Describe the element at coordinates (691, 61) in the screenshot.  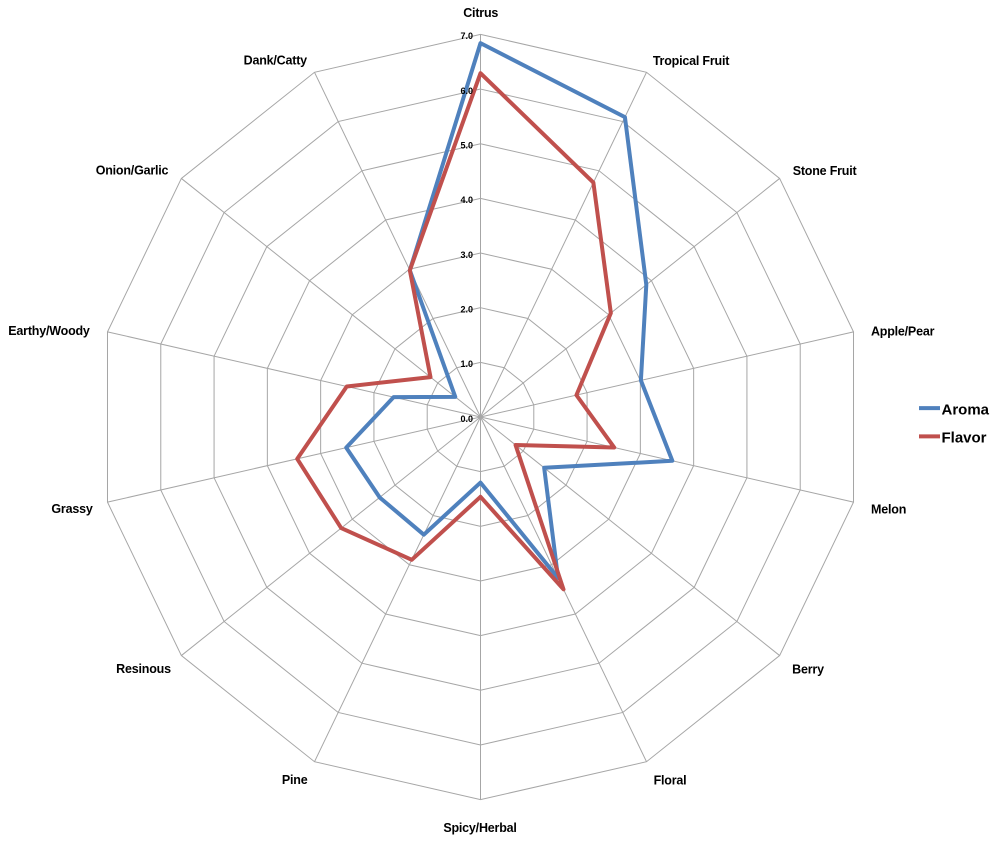
I see `svg-text: Tropical Fruit` at that location.